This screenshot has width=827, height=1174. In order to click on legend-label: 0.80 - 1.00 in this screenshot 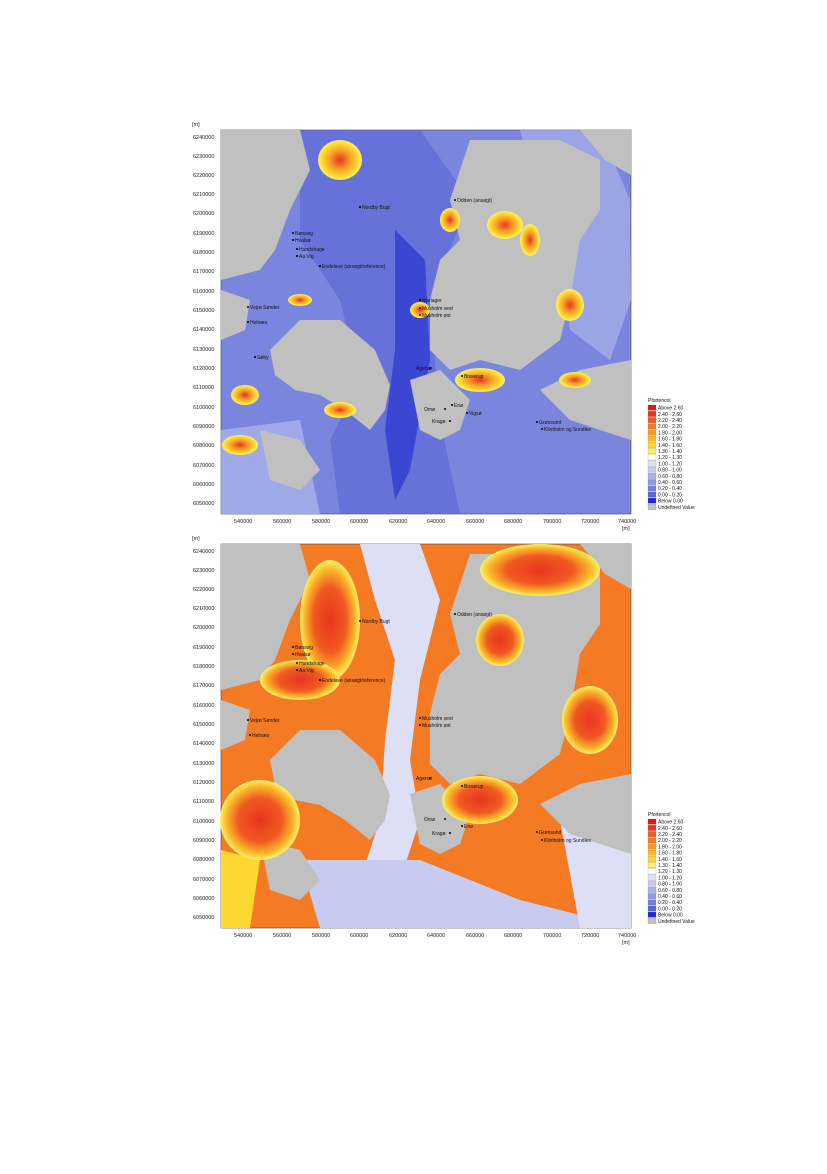, I will do `click(670, 885)`.